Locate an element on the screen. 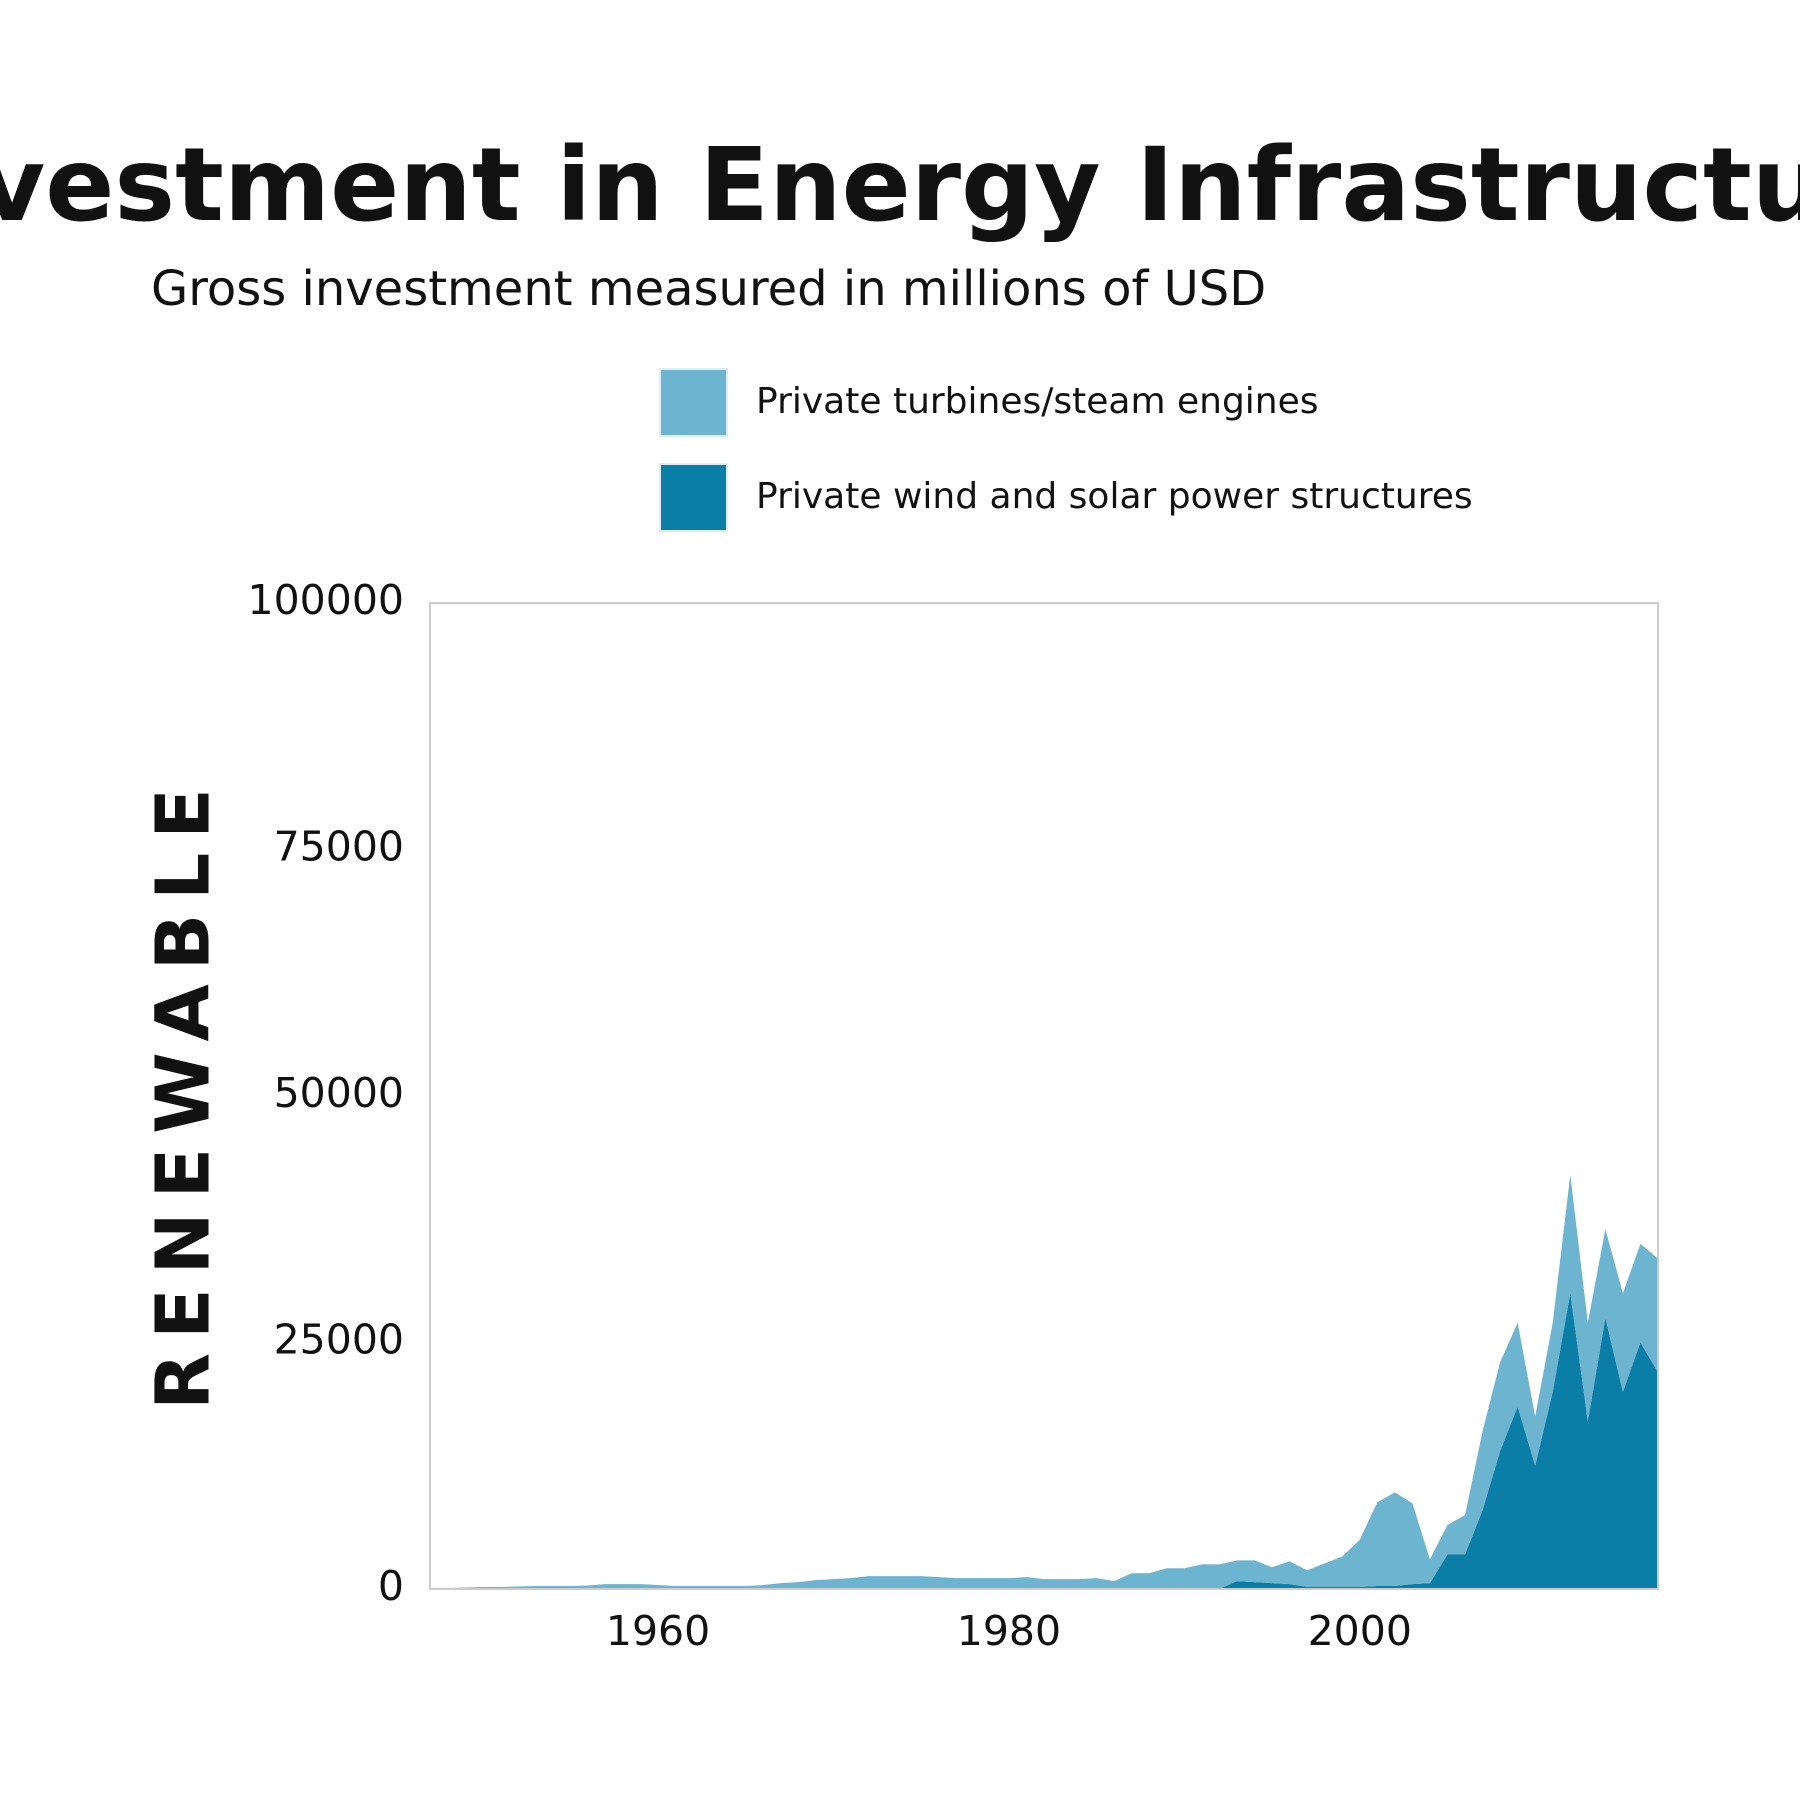 The height and width of the screenshot is (1800, 1800). x-tick-label: 2000 is located at coordinates (1360, 1631).